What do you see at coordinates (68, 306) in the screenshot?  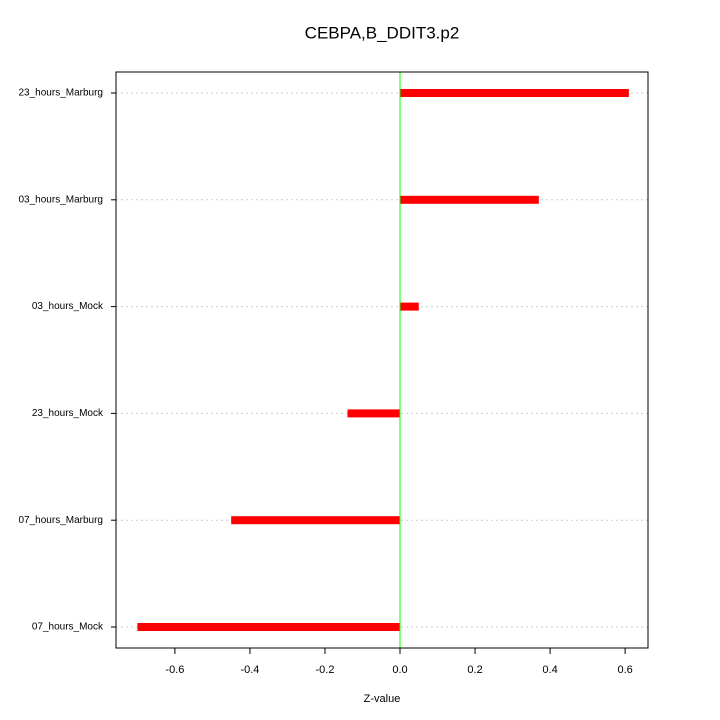 I see `y-tick-label: 03_hours_Mock` at bounding box center [68, 306].